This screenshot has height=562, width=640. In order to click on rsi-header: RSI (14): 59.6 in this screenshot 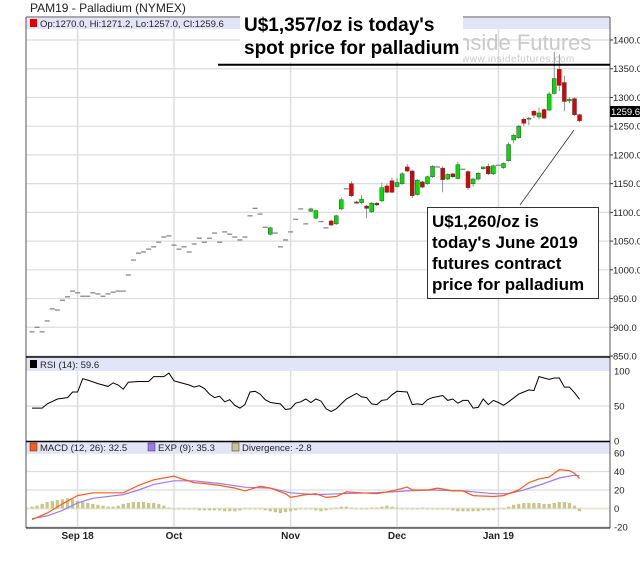, I will do `click(69, 365)`.